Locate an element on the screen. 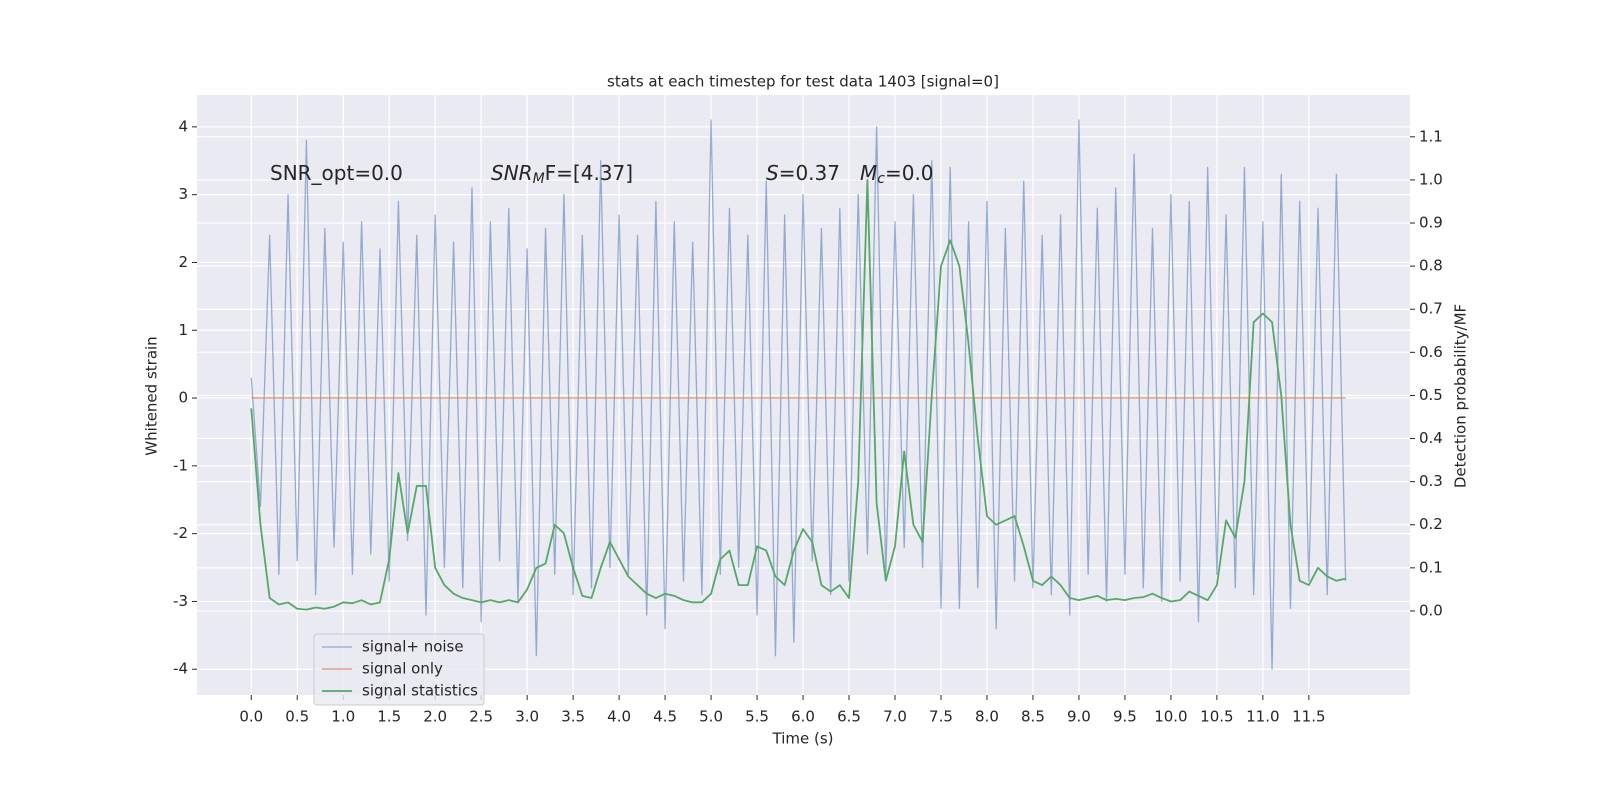 This screenshot has width=1600, height=804. x-tick-label: 8.5 is located at coordinates (1033, 717).